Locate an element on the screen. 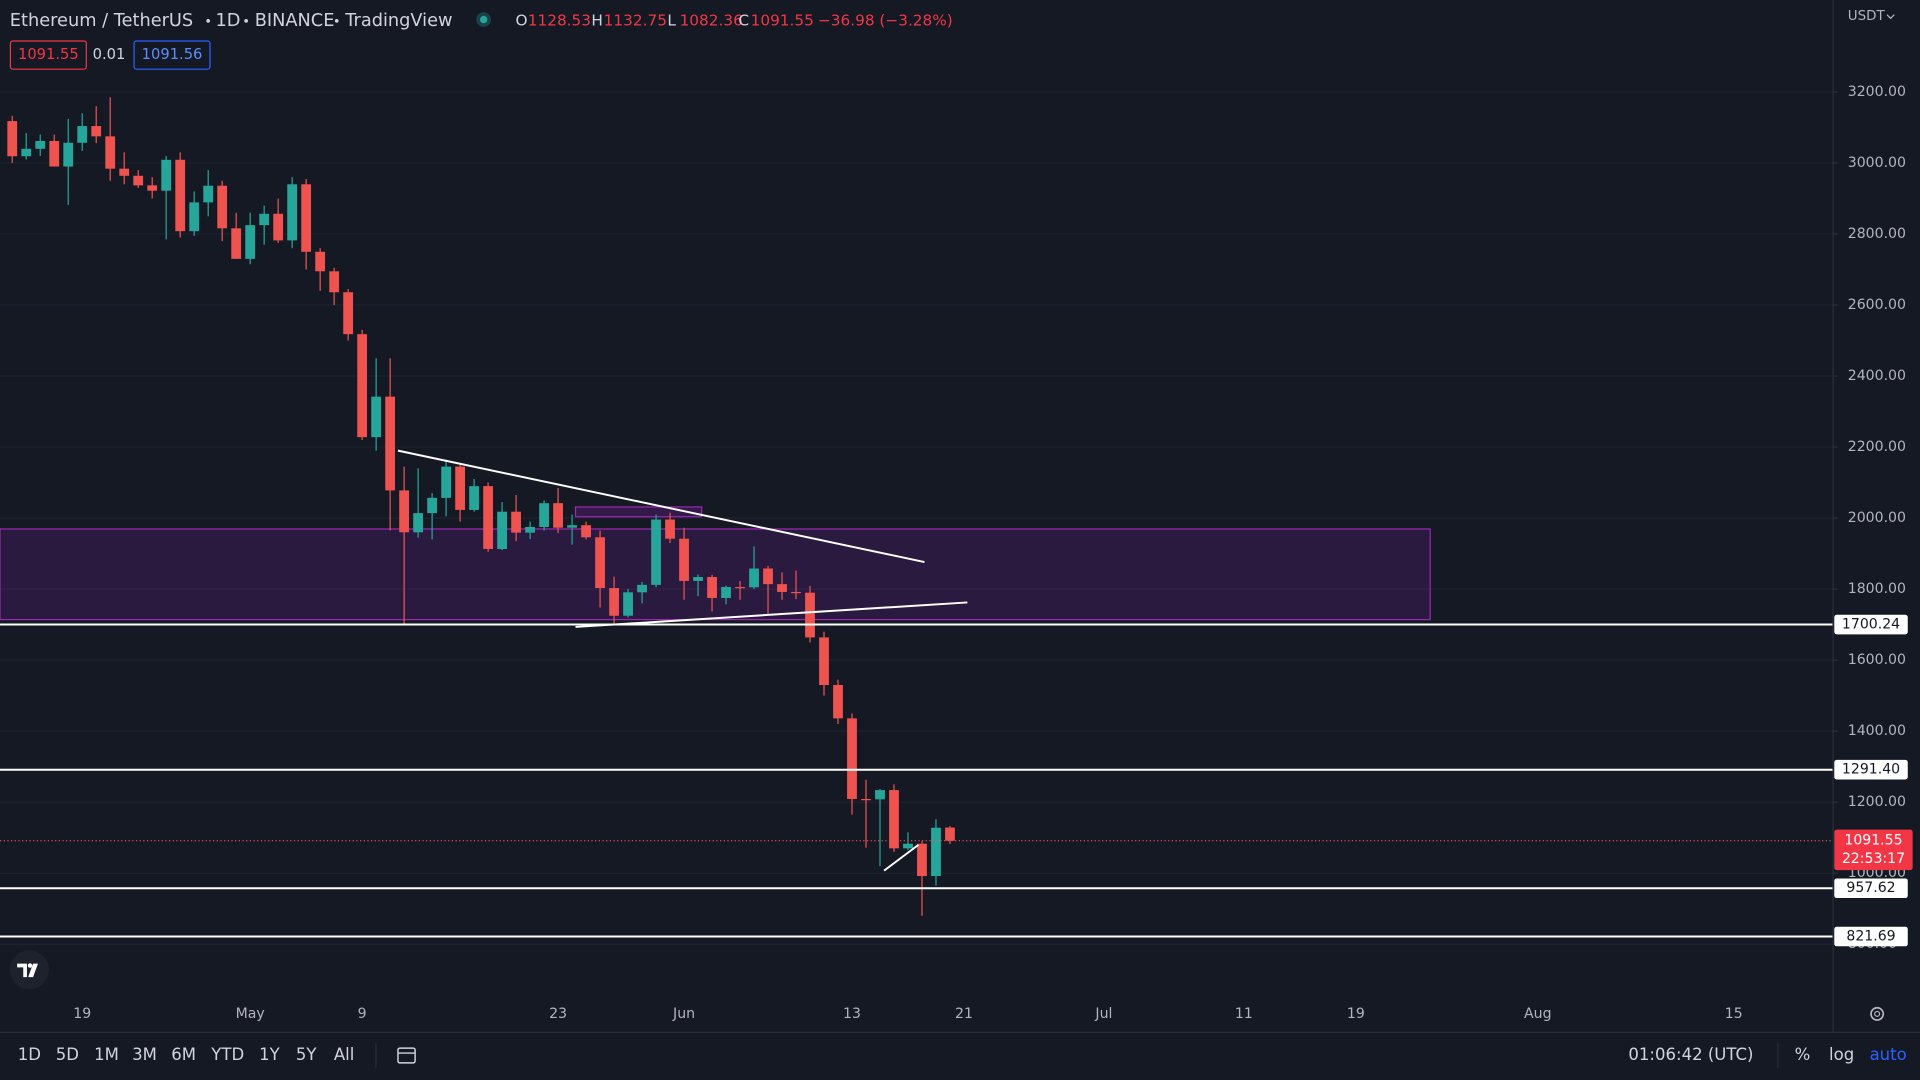 Image resolution: width=1920 pixels, height=1080 pixels. caret is located at coordinates (1890, 17).